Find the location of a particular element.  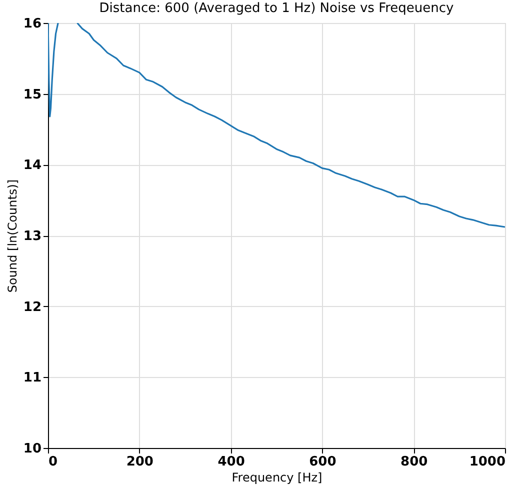

x-tick-label: 0 is located at coordinates (53, 462).